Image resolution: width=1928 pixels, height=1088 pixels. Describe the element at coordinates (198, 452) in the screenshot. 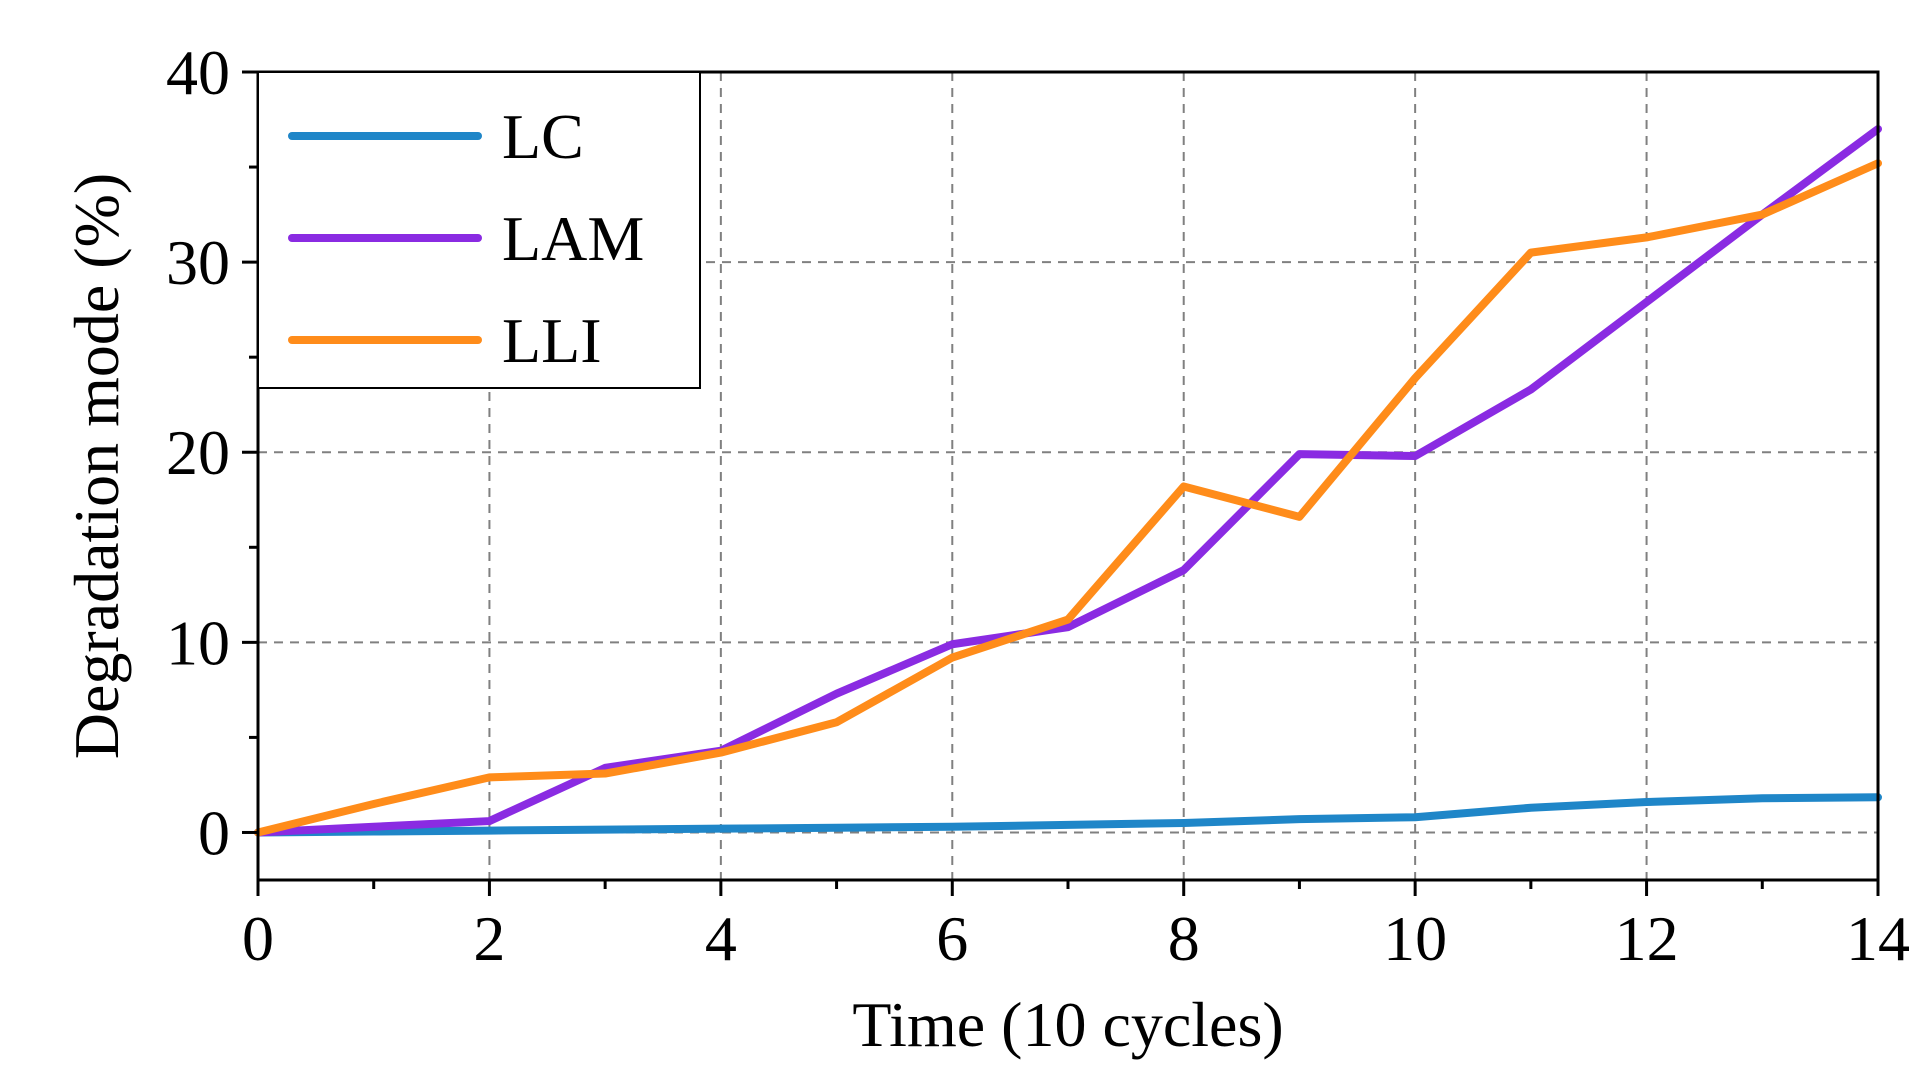

I see `y-tick-label-20: 20` at that location.